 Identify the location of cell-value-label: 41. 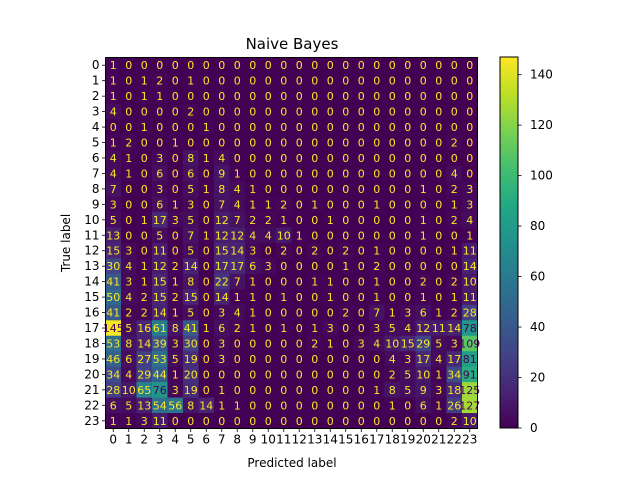
(113, 313).